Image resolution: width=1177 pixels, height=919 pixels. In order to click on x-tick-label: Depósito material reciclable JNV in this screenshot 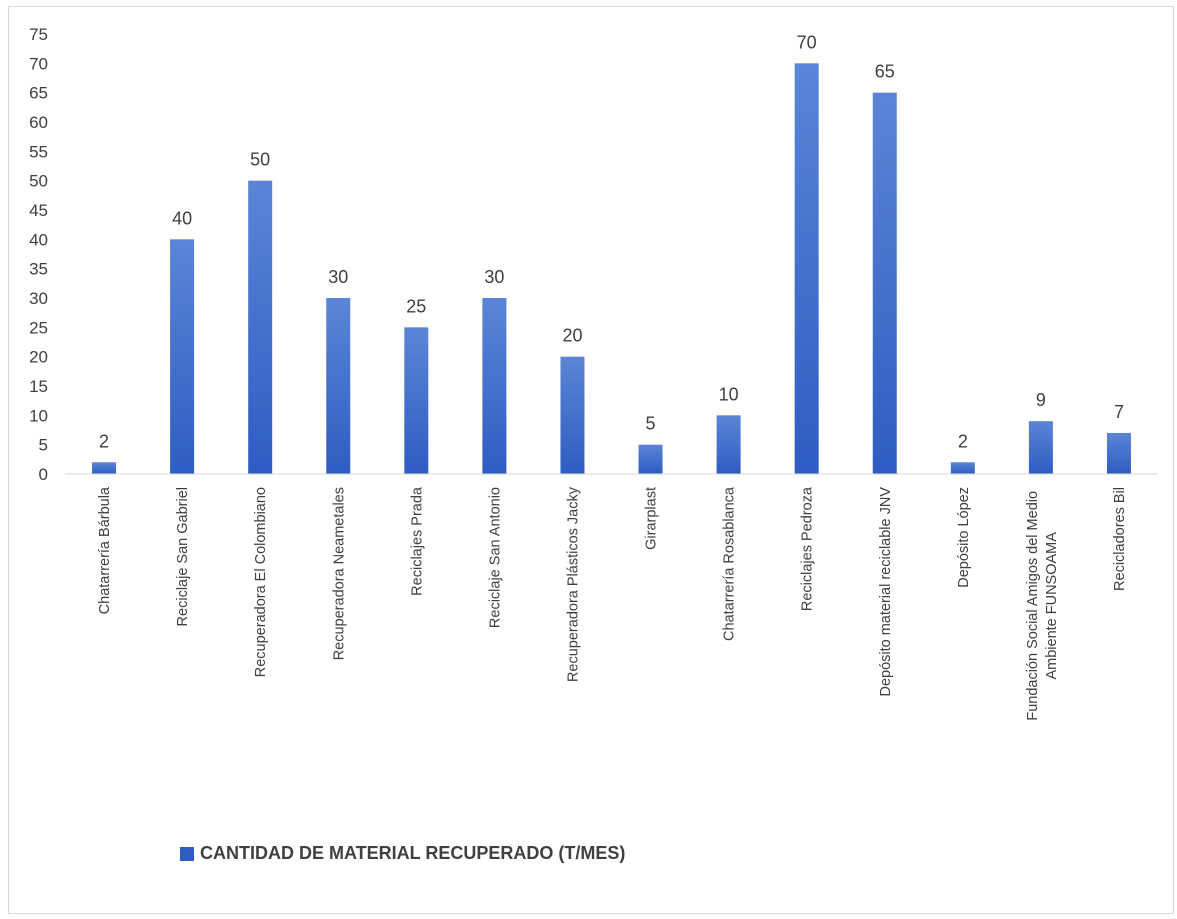, I will do `click(886, 592)`.